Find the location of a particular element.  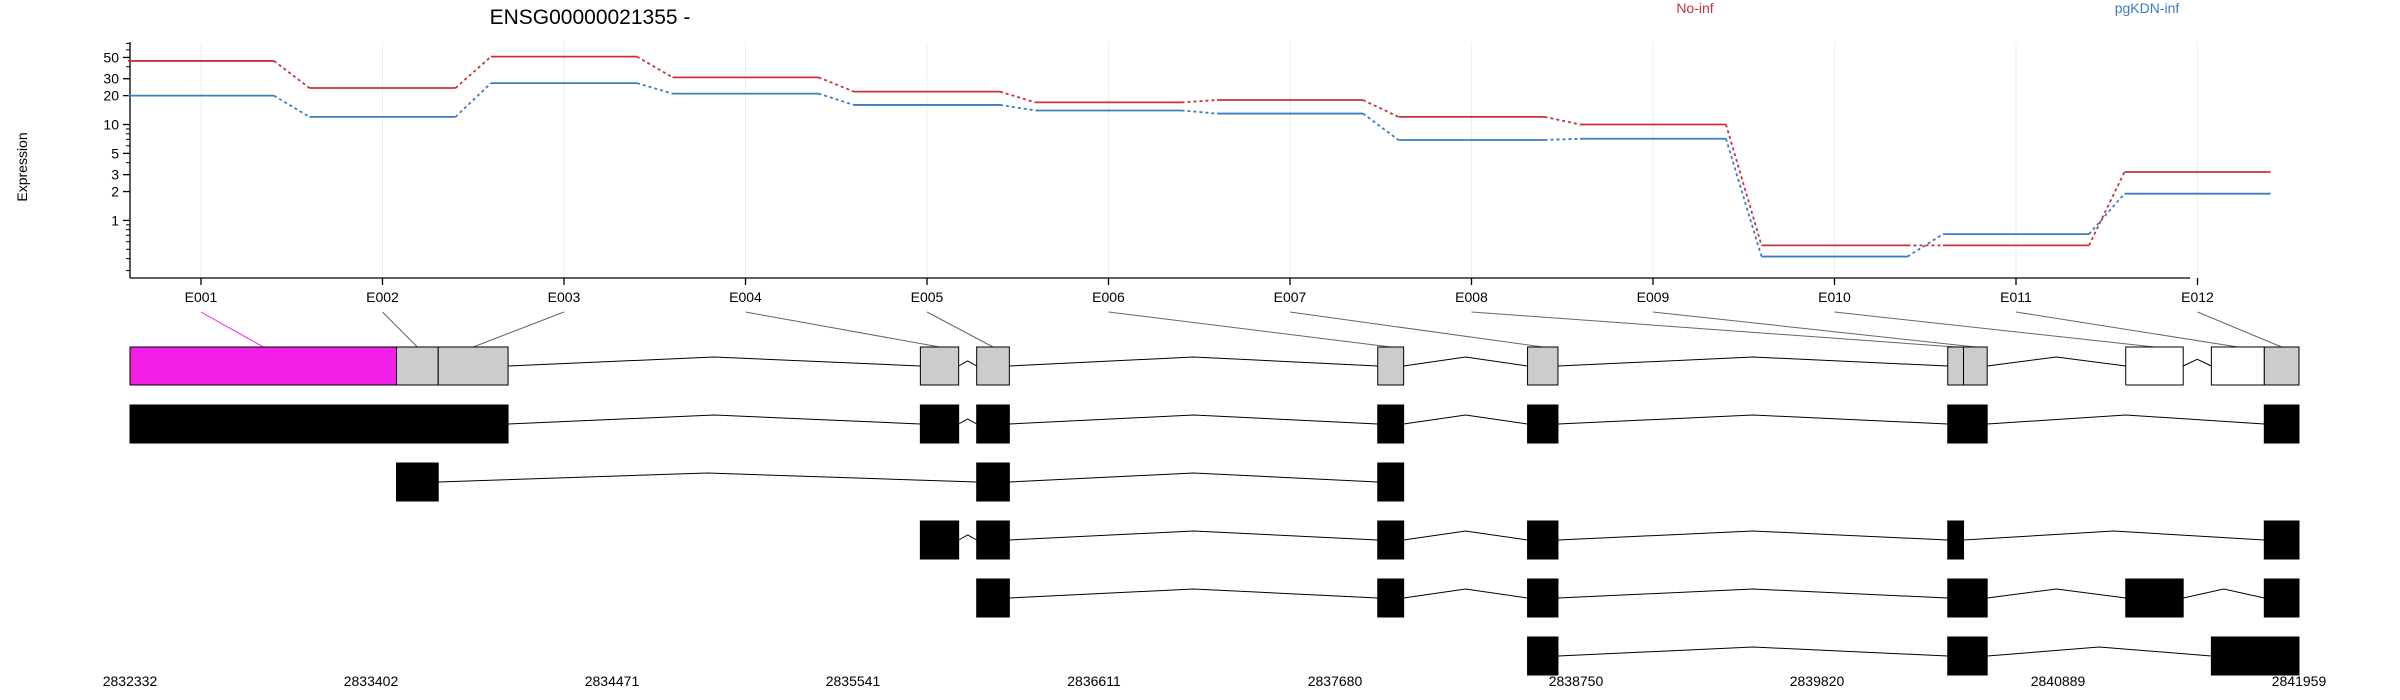

y-tick-label: 30 is located at coordinates (111, 79).